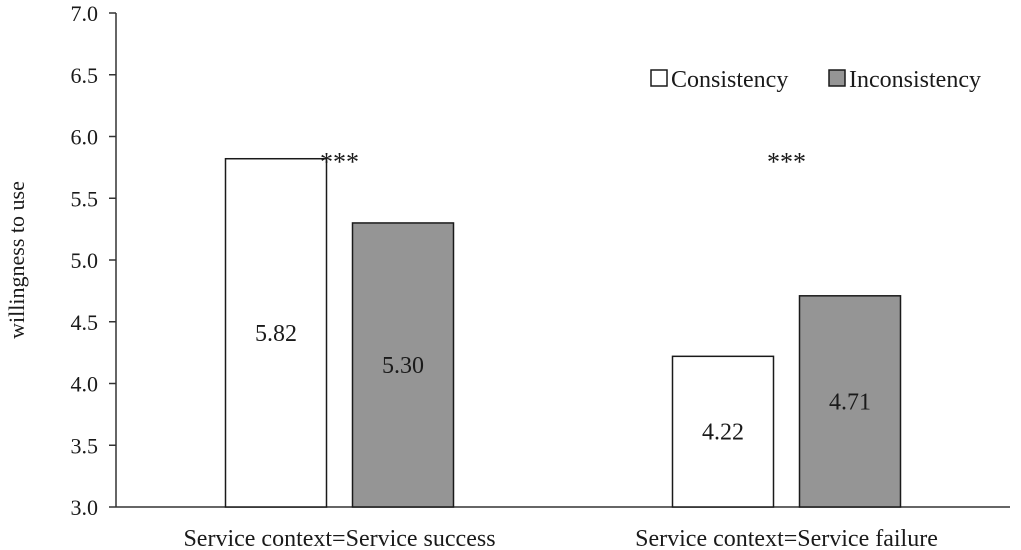 The height and width of the screenshot is (550, 1021). I want to click on y-tick-label: 5.0, so click(85, 260).